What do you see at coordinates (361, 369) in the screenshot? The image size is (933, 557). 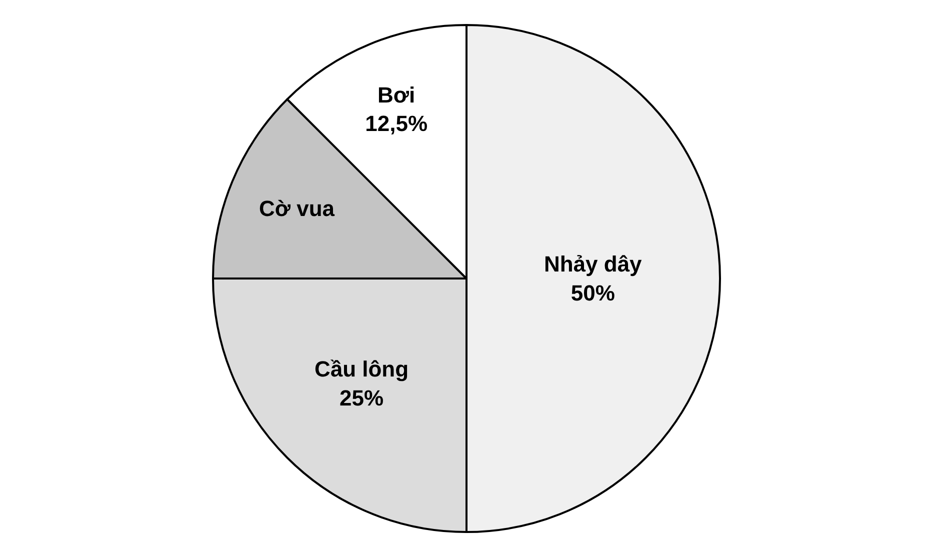 I see `slice-label: Cầu lông` at bounding box center [361, 369].